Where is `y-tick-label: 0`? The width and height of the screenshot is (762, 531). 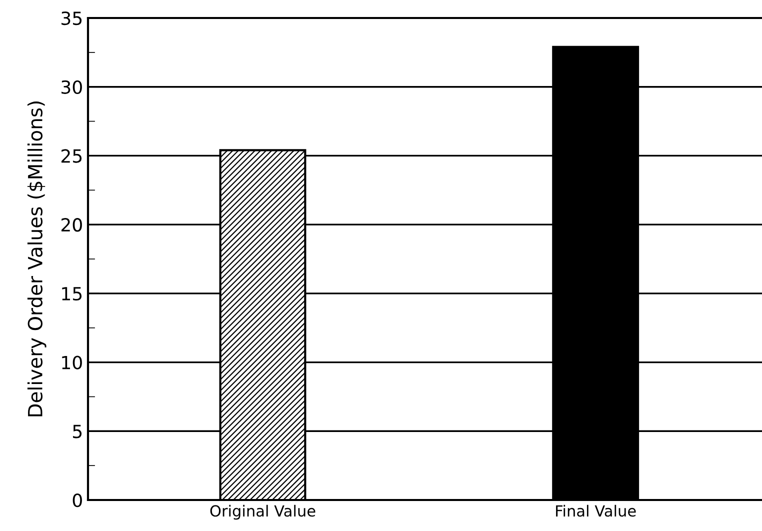 y-tick-label: 0 is located at coordinates (77, 500).